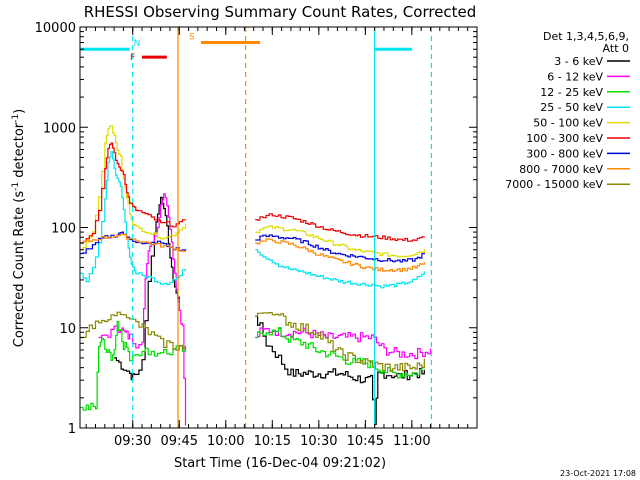 This screenshot has height=480, width=640. Describe the element at coordinates (225, 441) in the screenshot. I see `x-tick-label: 10:00` at that location.